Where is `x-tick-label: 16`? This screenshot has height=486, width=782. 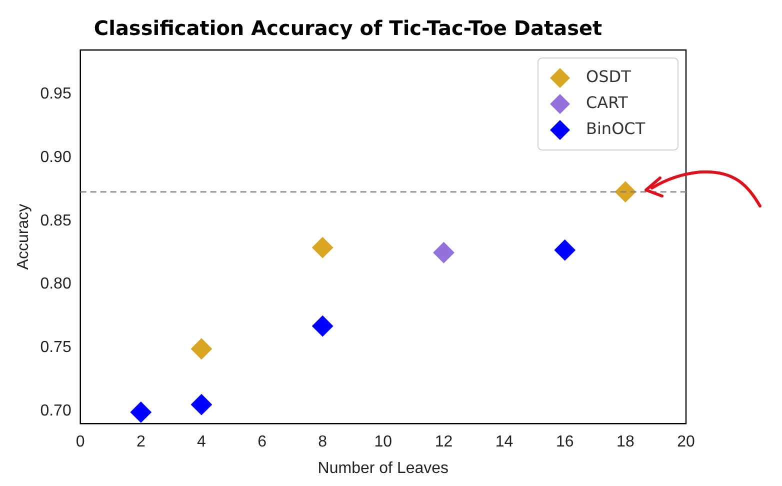 x-tick-label: 16 is located at coordinates (565, 442).